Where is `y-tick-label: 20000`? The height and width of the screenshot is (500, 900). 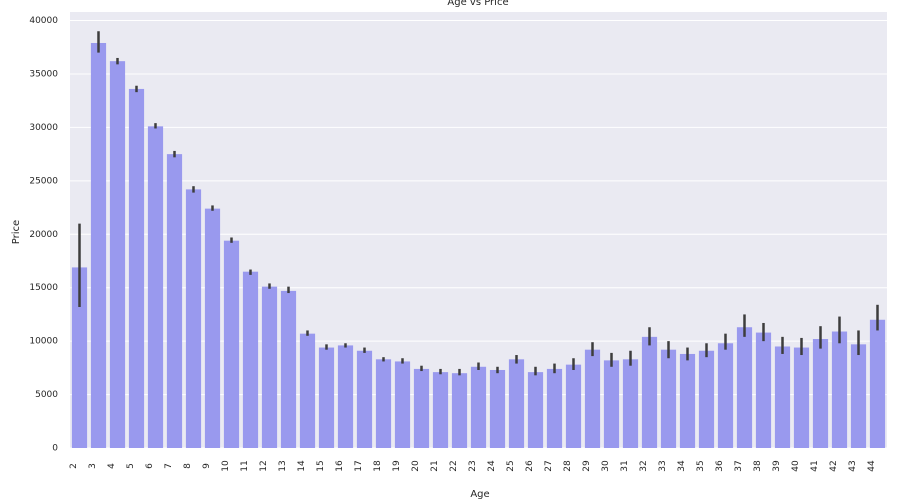
y-tick-label: 20000 is located at coordinates (43, 235).